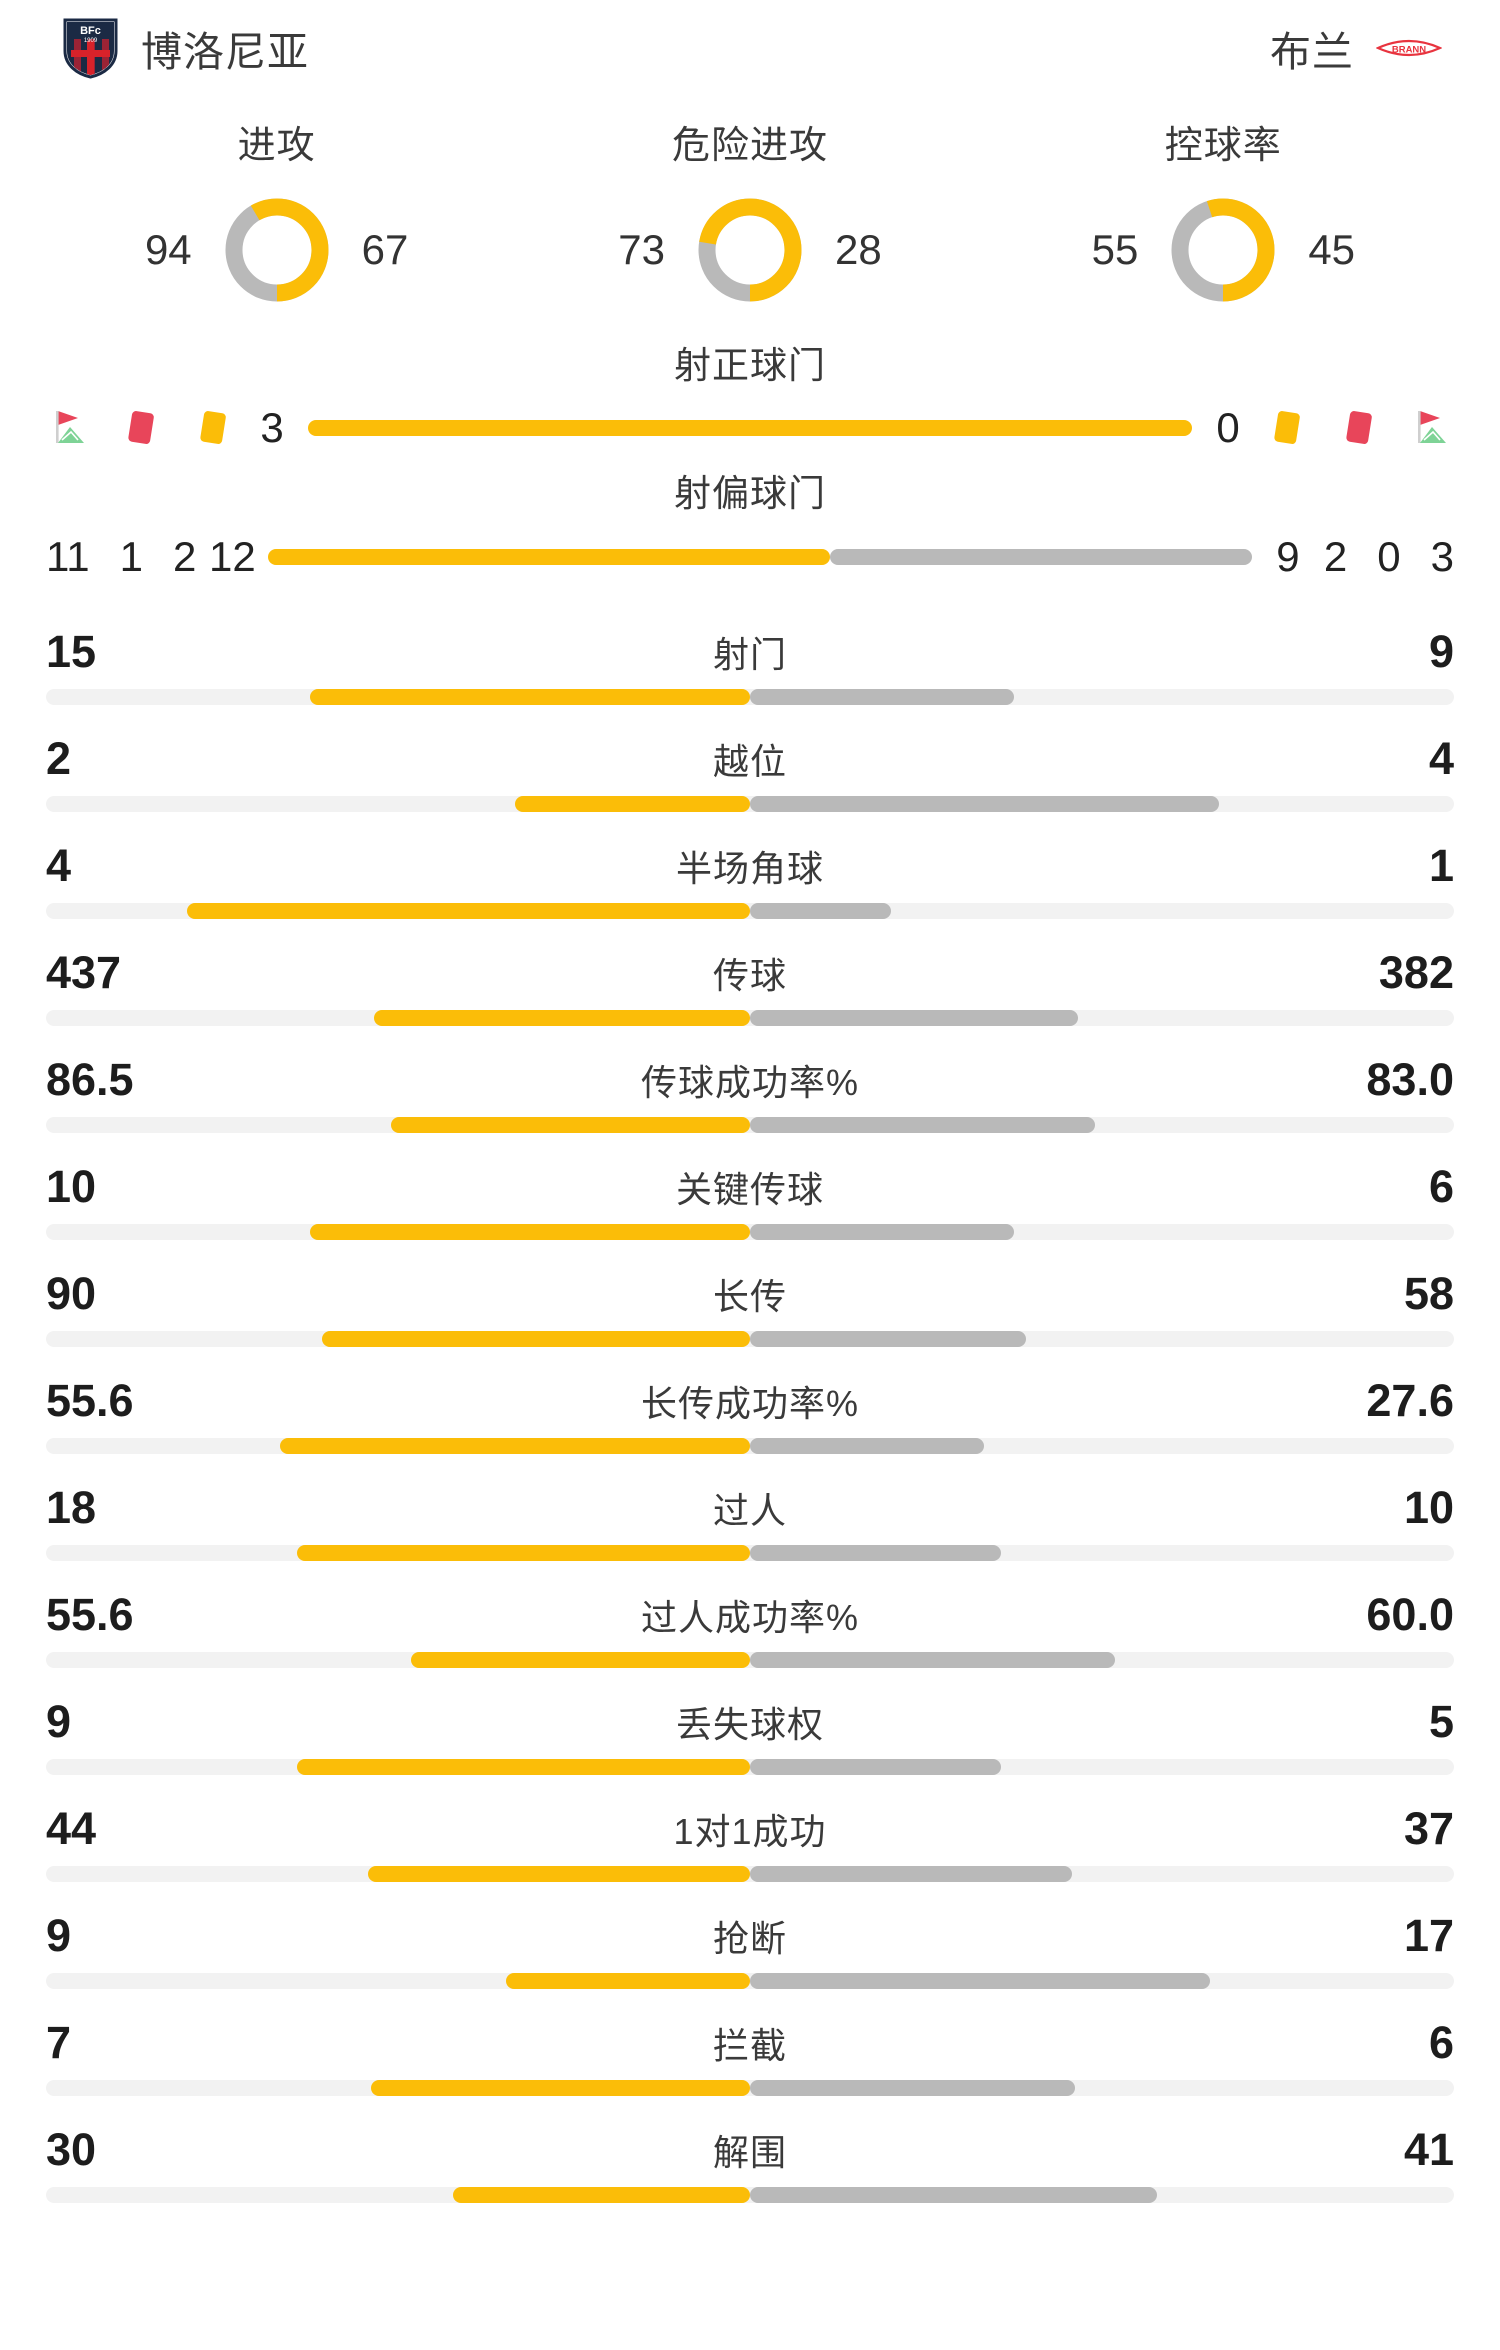 This screenshot has height=2350, width=1500. What do you see at coordinates (84, 972) in the screenshot?
I see `stat-home-value: 437` at bounding box center [84, 972].